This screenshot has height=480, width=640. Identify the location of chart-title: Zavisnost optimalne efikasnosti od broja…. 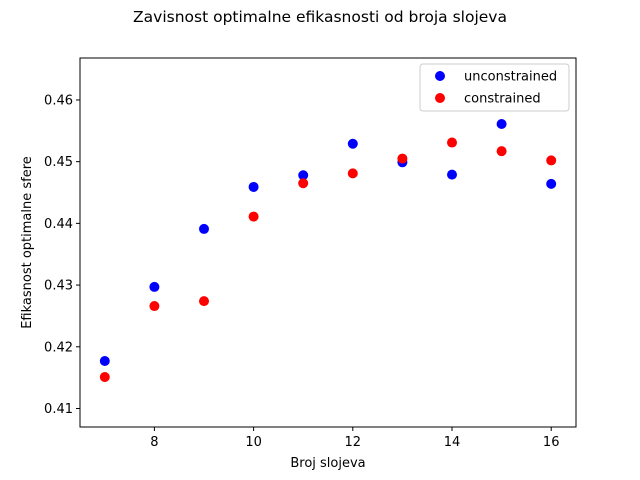
(320, 17).